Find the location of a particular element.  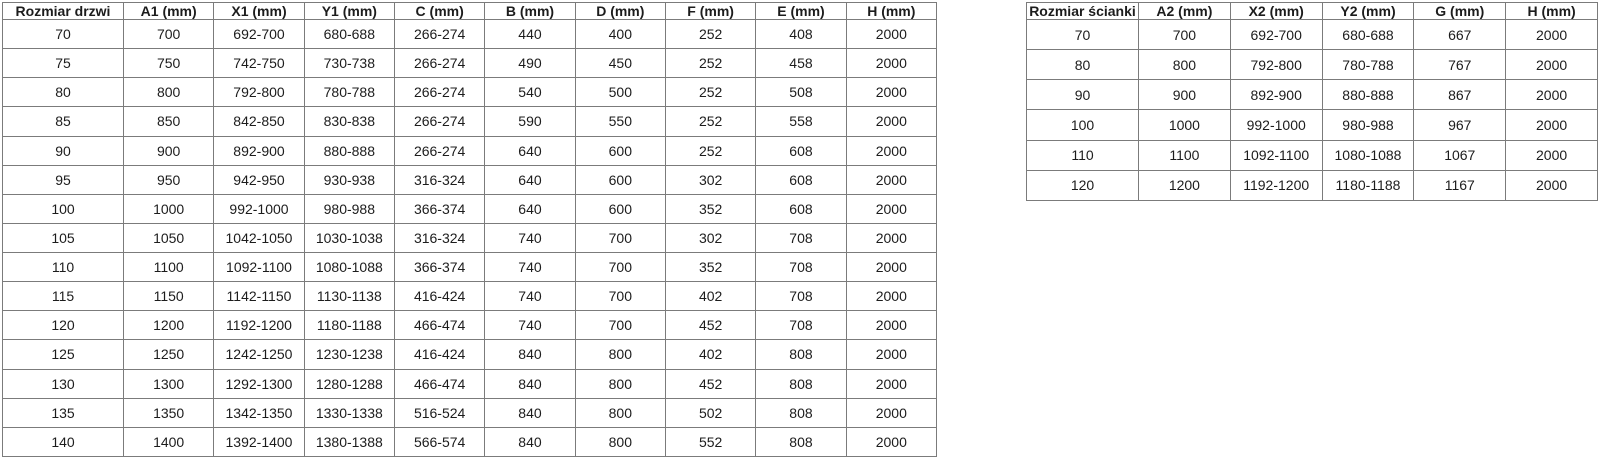

table-cell: 640 is located at coordinates (530, 208).